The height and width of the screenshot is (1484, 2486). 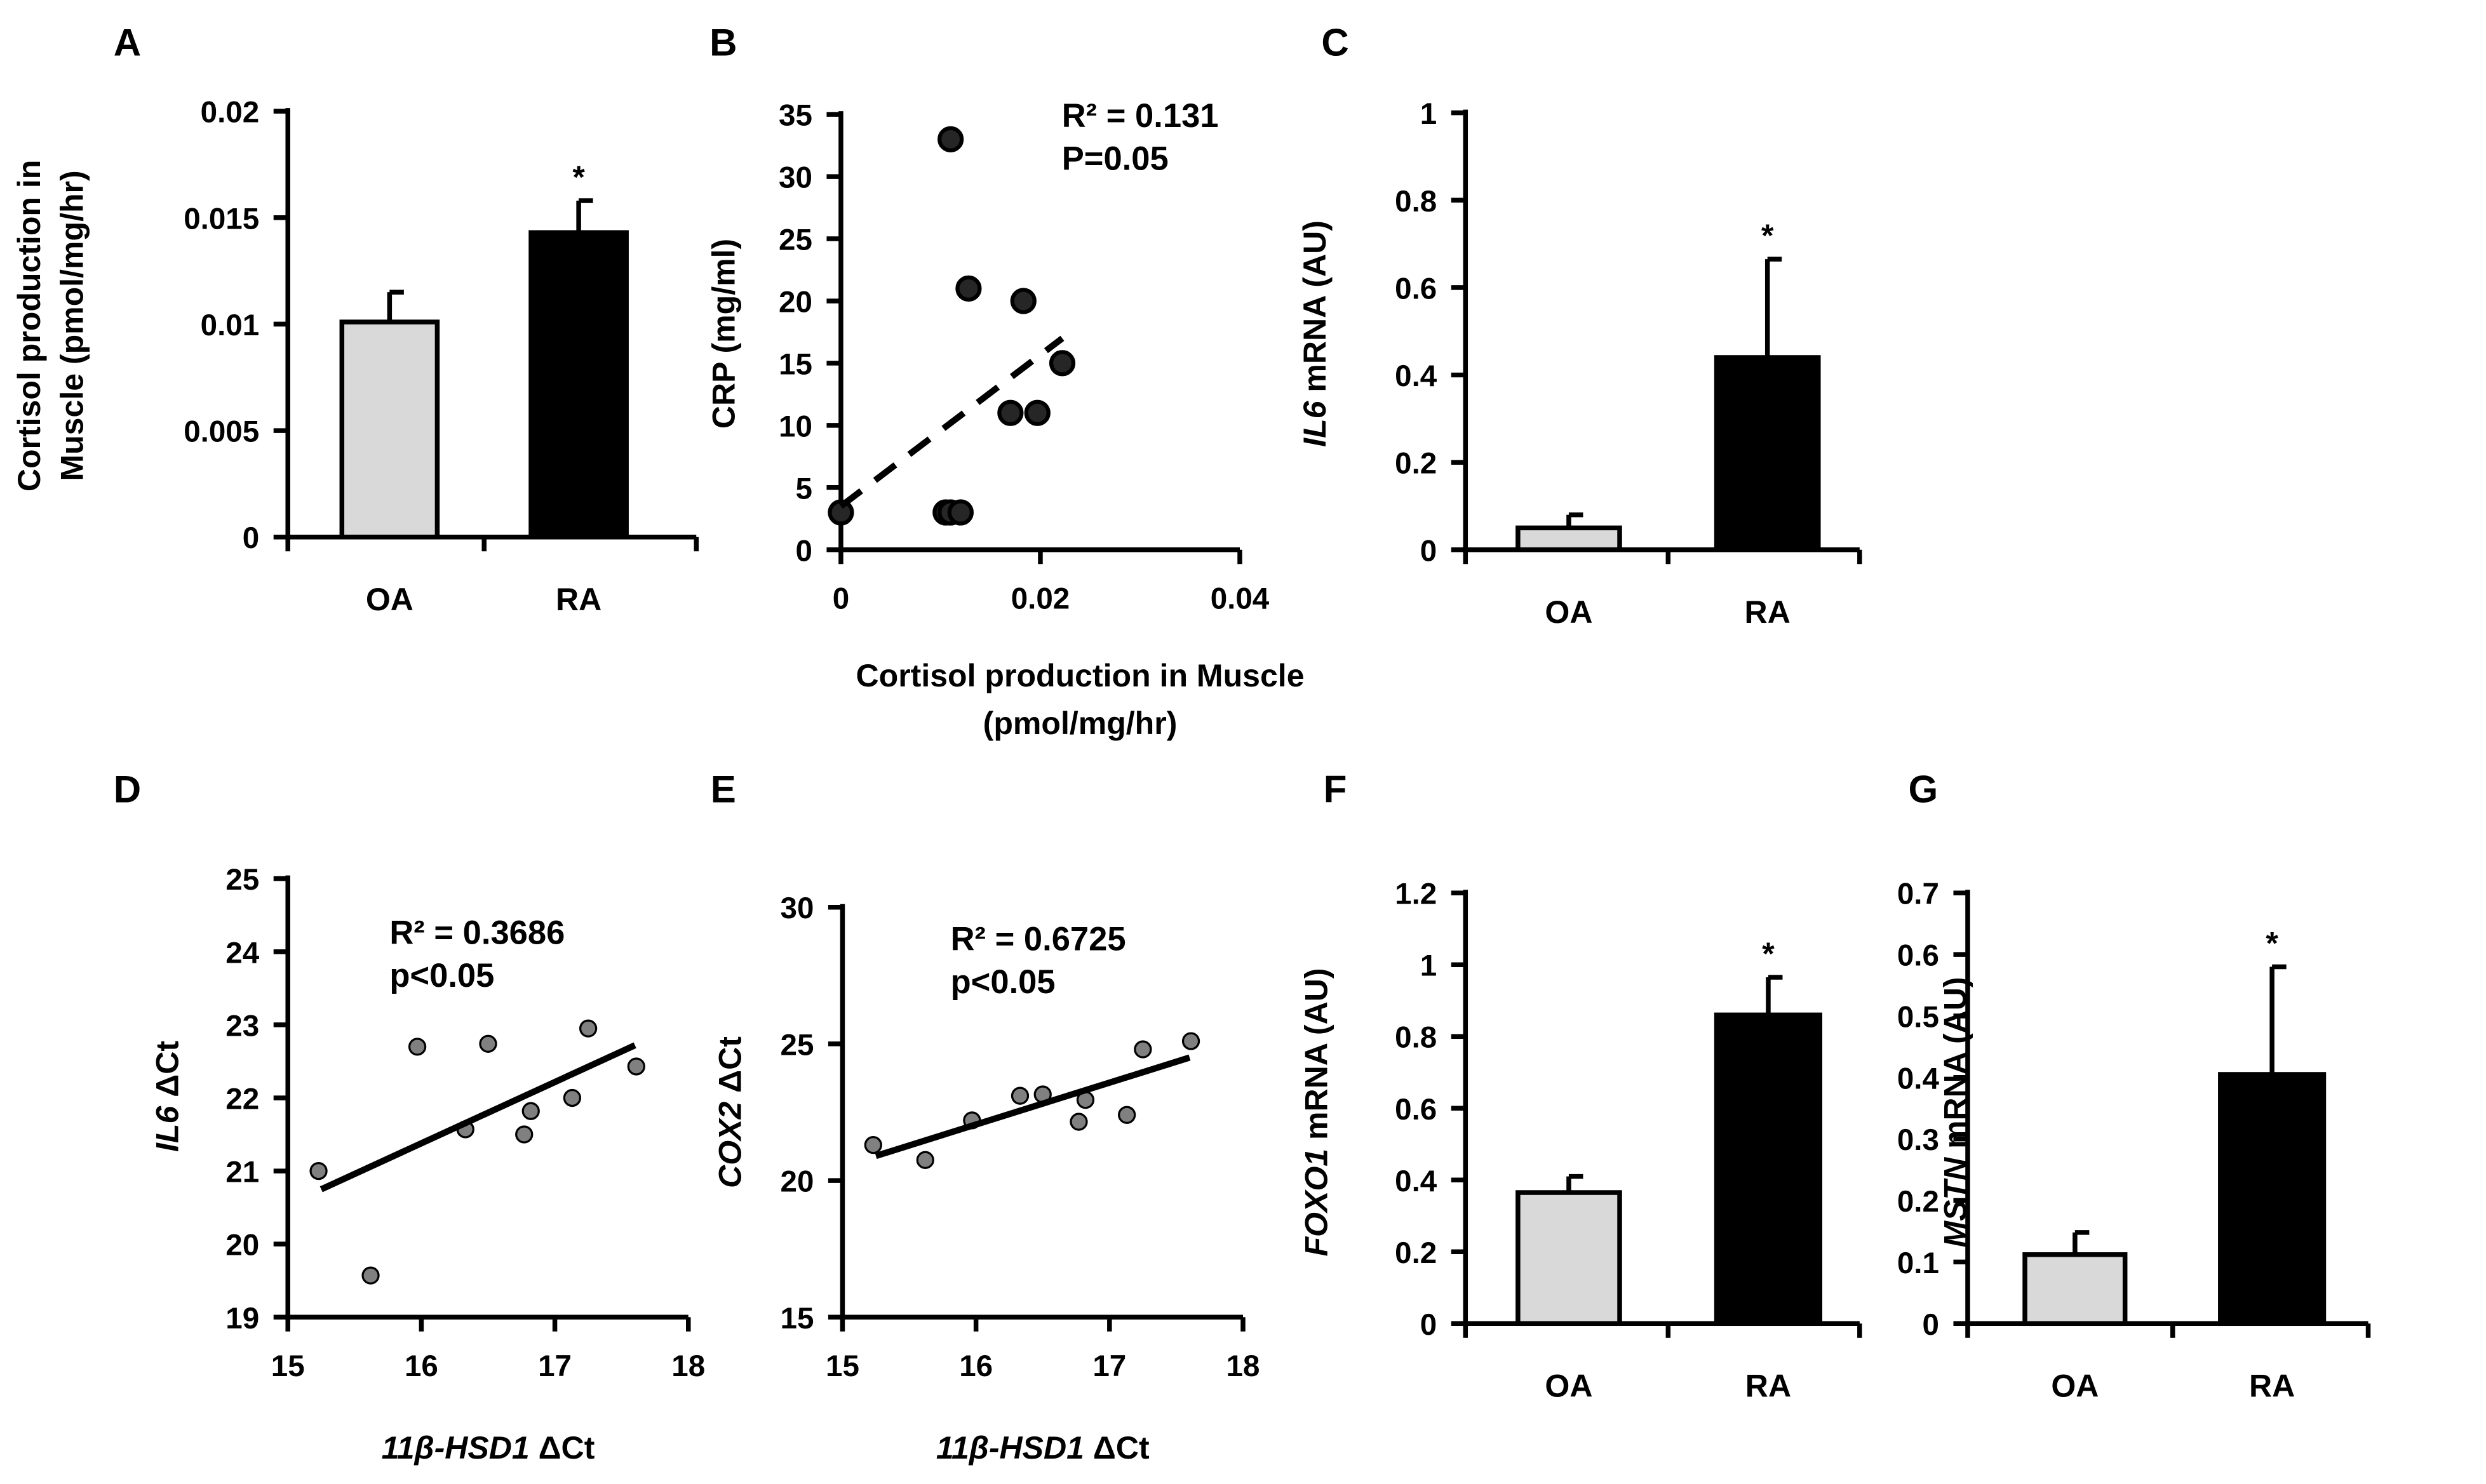 What do you see at coordinates (128, 43) in the screenshot?
I see `panel-a-letter: A` at bounding box center [128, 43].